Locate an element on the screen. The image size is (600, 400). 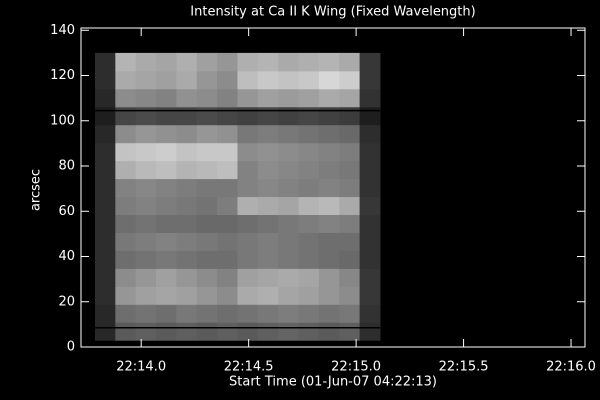
x-tick-label: 22:15.5 is located at coordinates (464, 367).